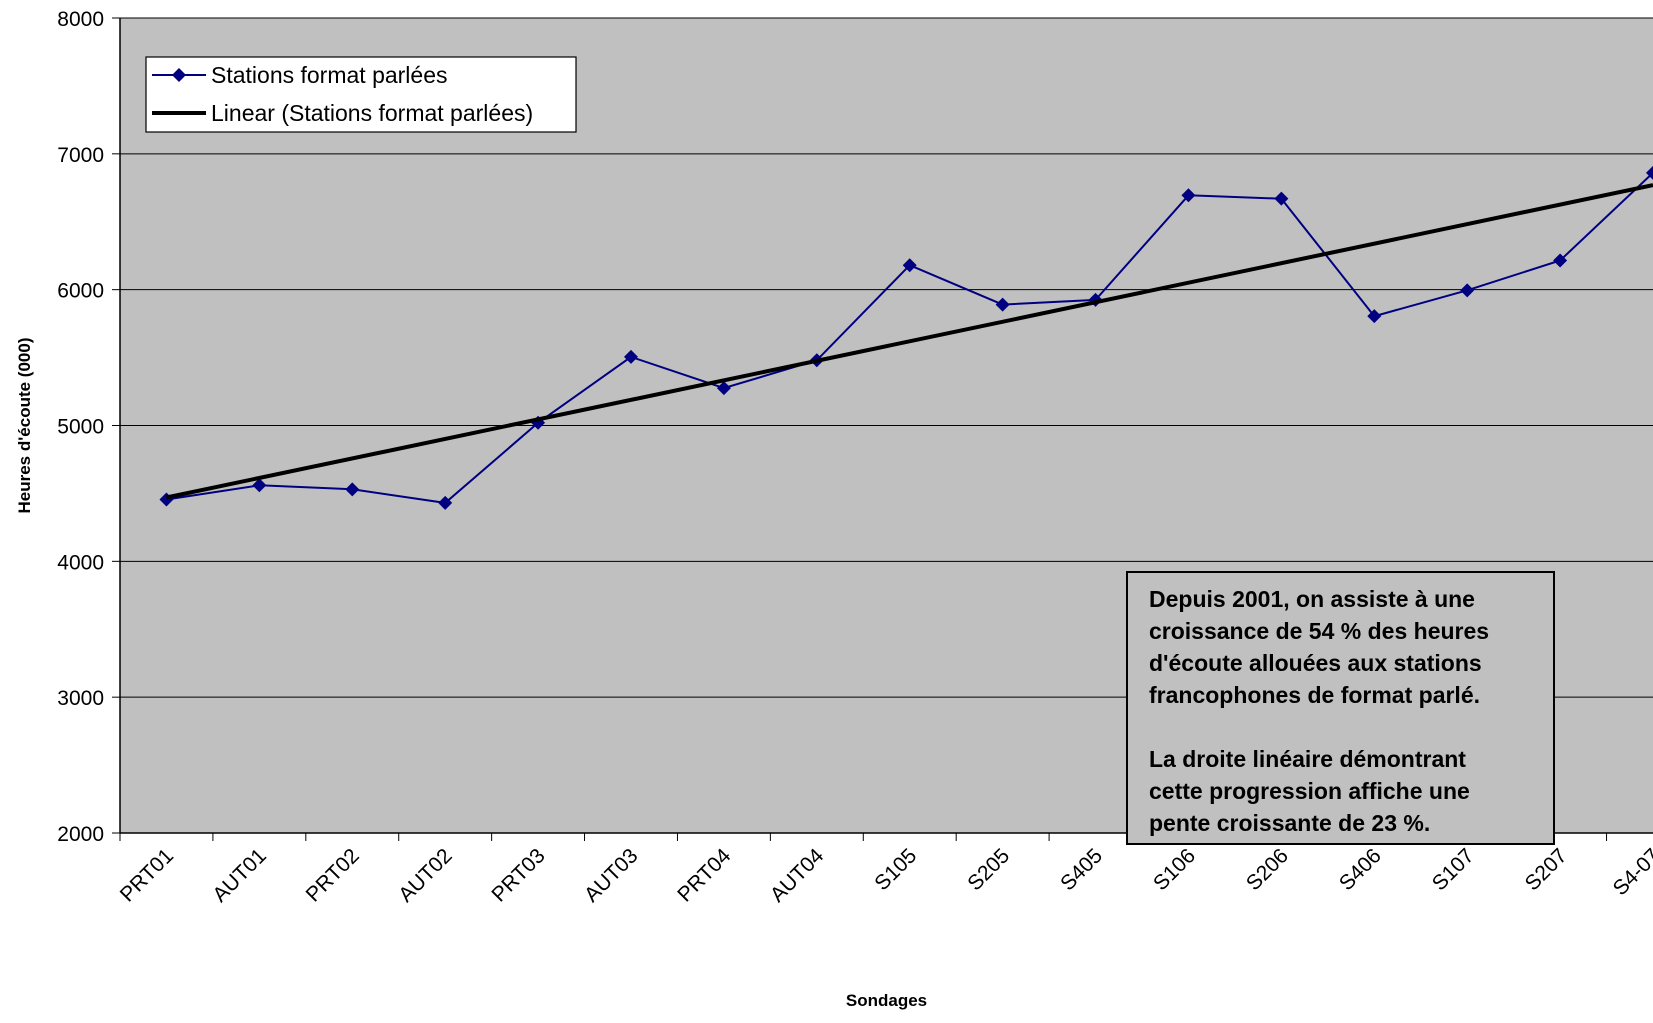 Image resolution: width=1653 pixels, height=1023 pixels. I want to click on x-tick-label: S206, so click(1267, 869).